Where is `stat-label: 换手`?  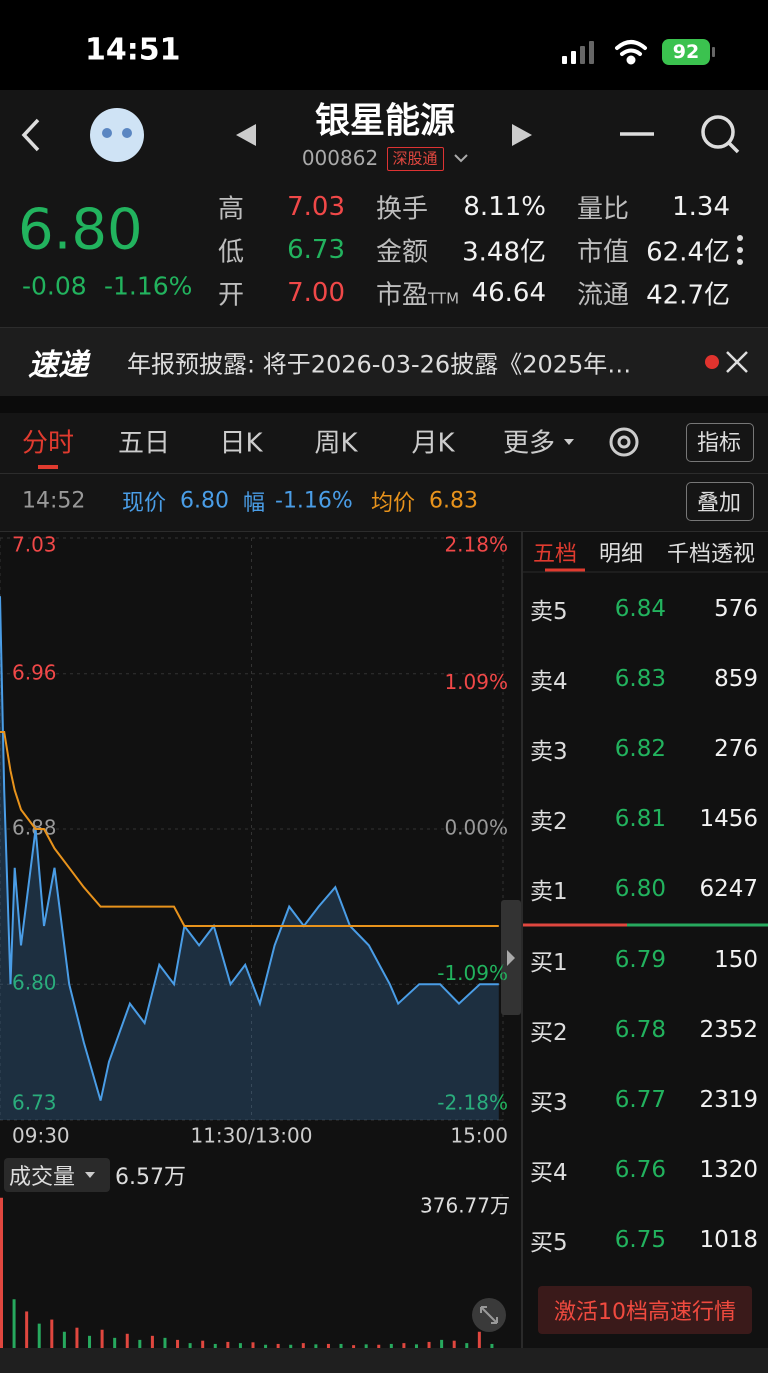
stat-label: 换手 is located at coordinates (402, 209).